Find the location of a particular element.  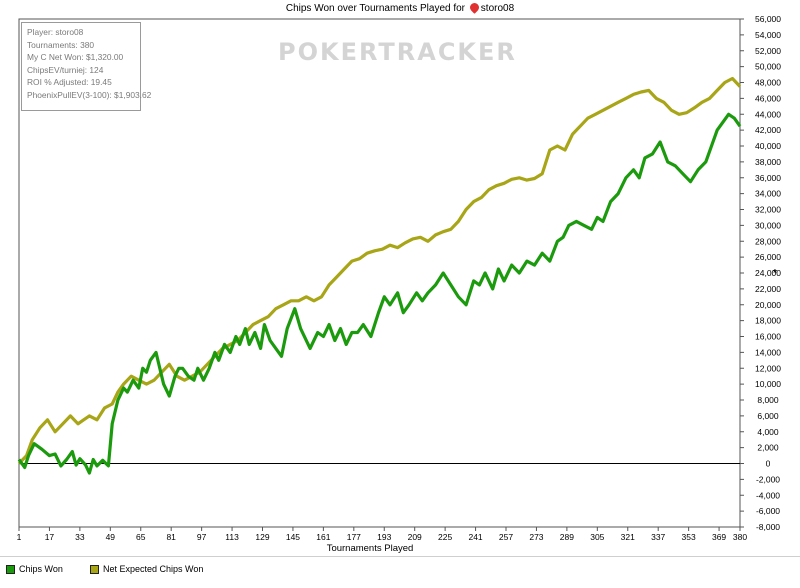

x-tick-label: 353 is located at coordinates (689, 537).